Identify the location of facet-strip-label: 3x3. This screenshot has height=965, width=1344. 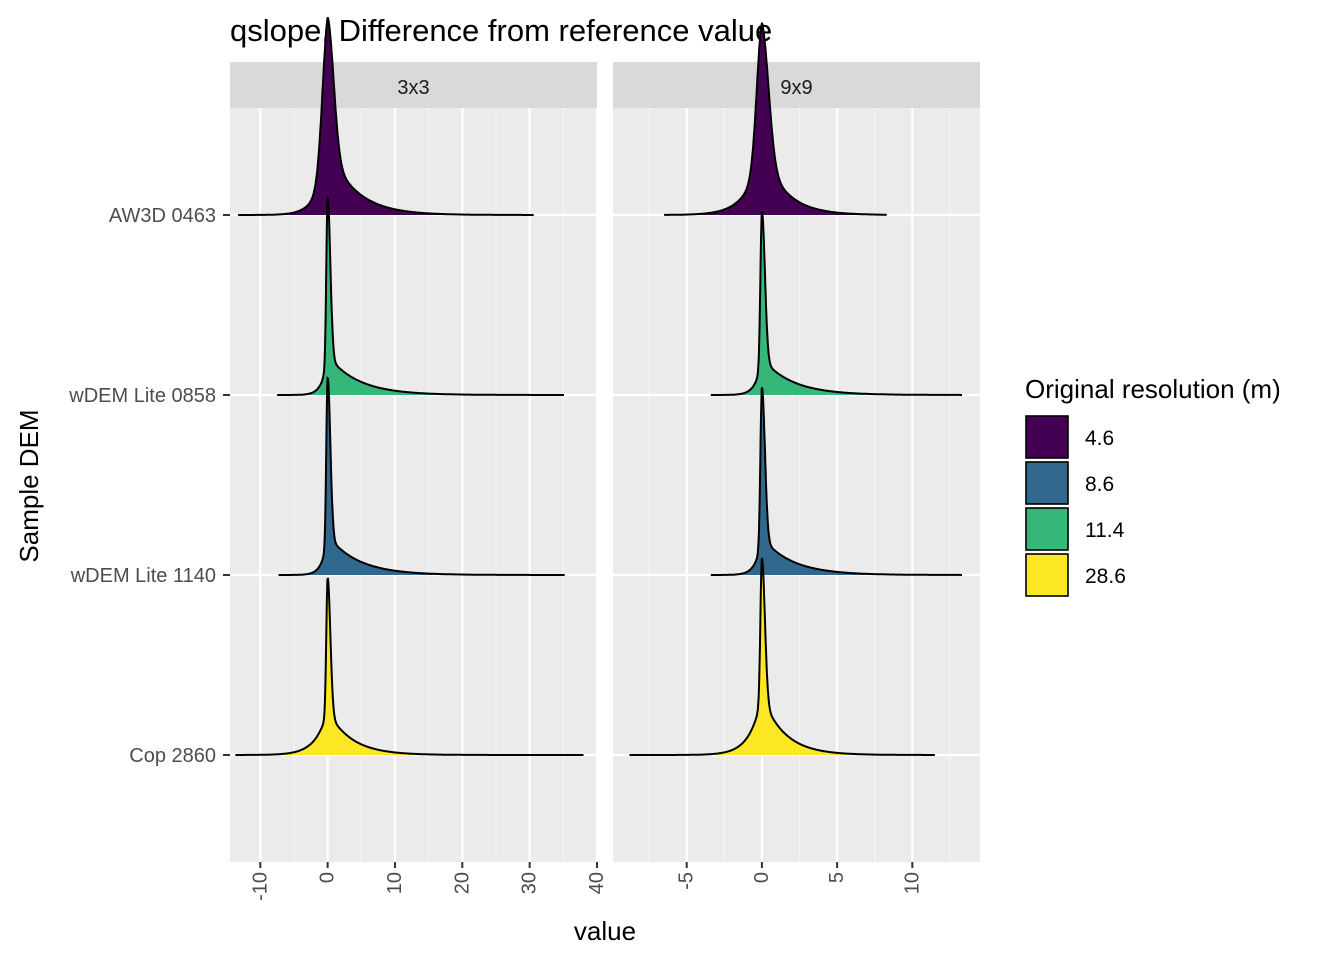
(413, 88).